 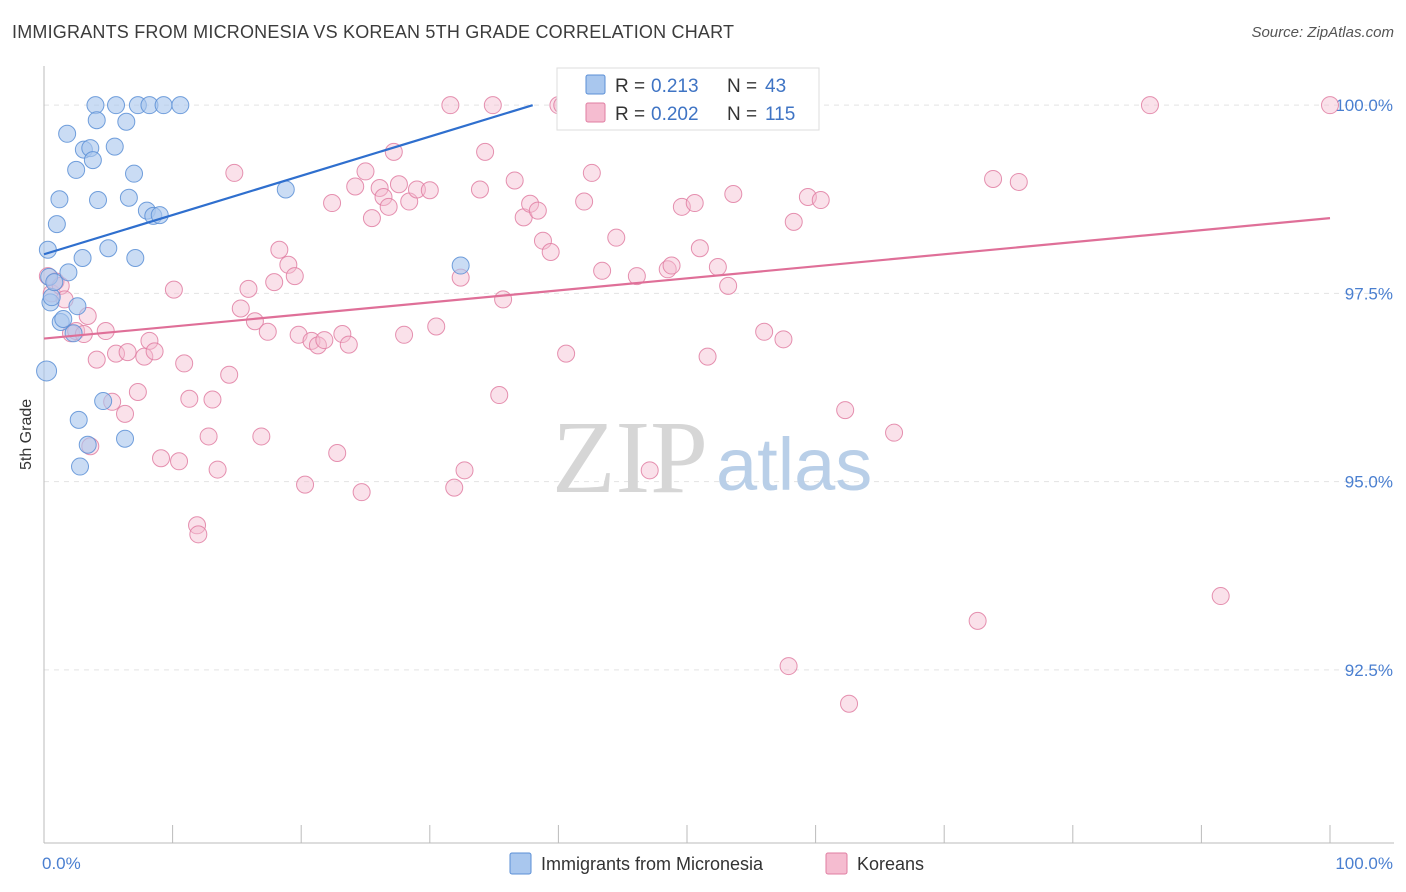 I want to click on watermark: ZIP atlas, so click(x=712, y=457).